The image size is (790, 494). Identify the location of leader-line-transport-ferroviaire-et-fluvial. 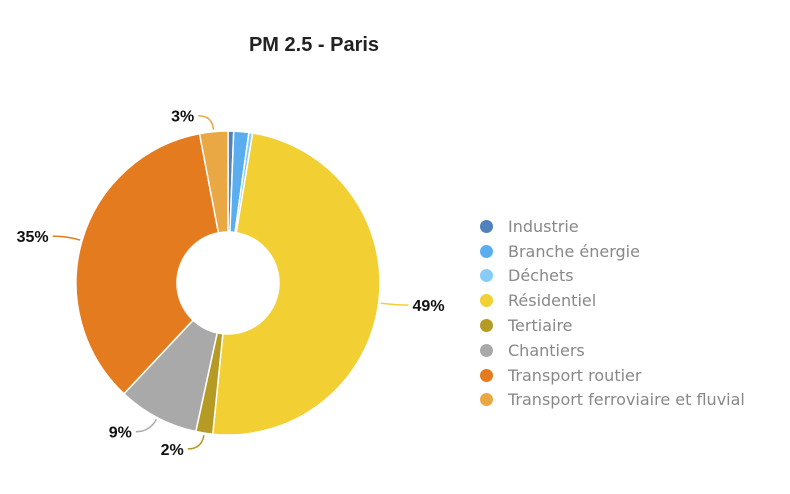
(206, 122).